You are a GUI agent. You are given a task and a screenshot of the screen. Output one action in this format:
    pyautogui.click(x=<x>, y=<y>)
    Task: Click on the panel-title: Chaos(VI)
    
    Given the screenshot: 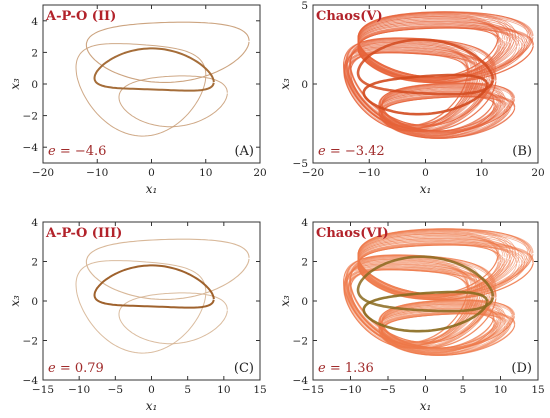 What is the action you would take?
    pyautogui.click(x=352, y=233)
    